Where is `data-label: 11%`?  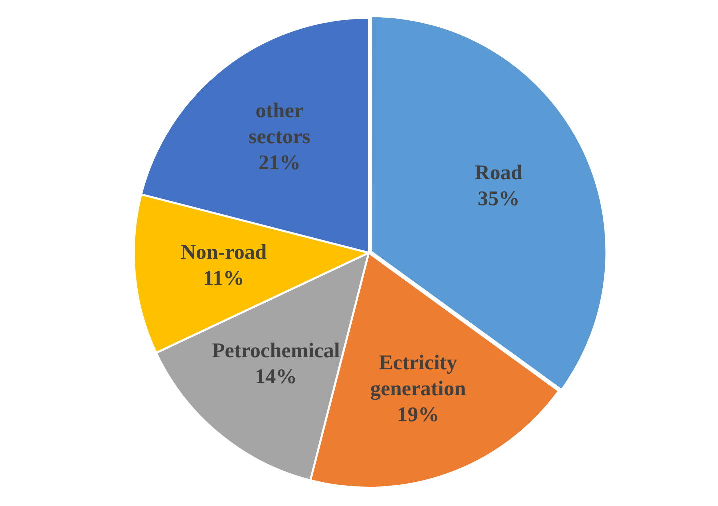
data-label: 11% is located at coordinates (224, 278).